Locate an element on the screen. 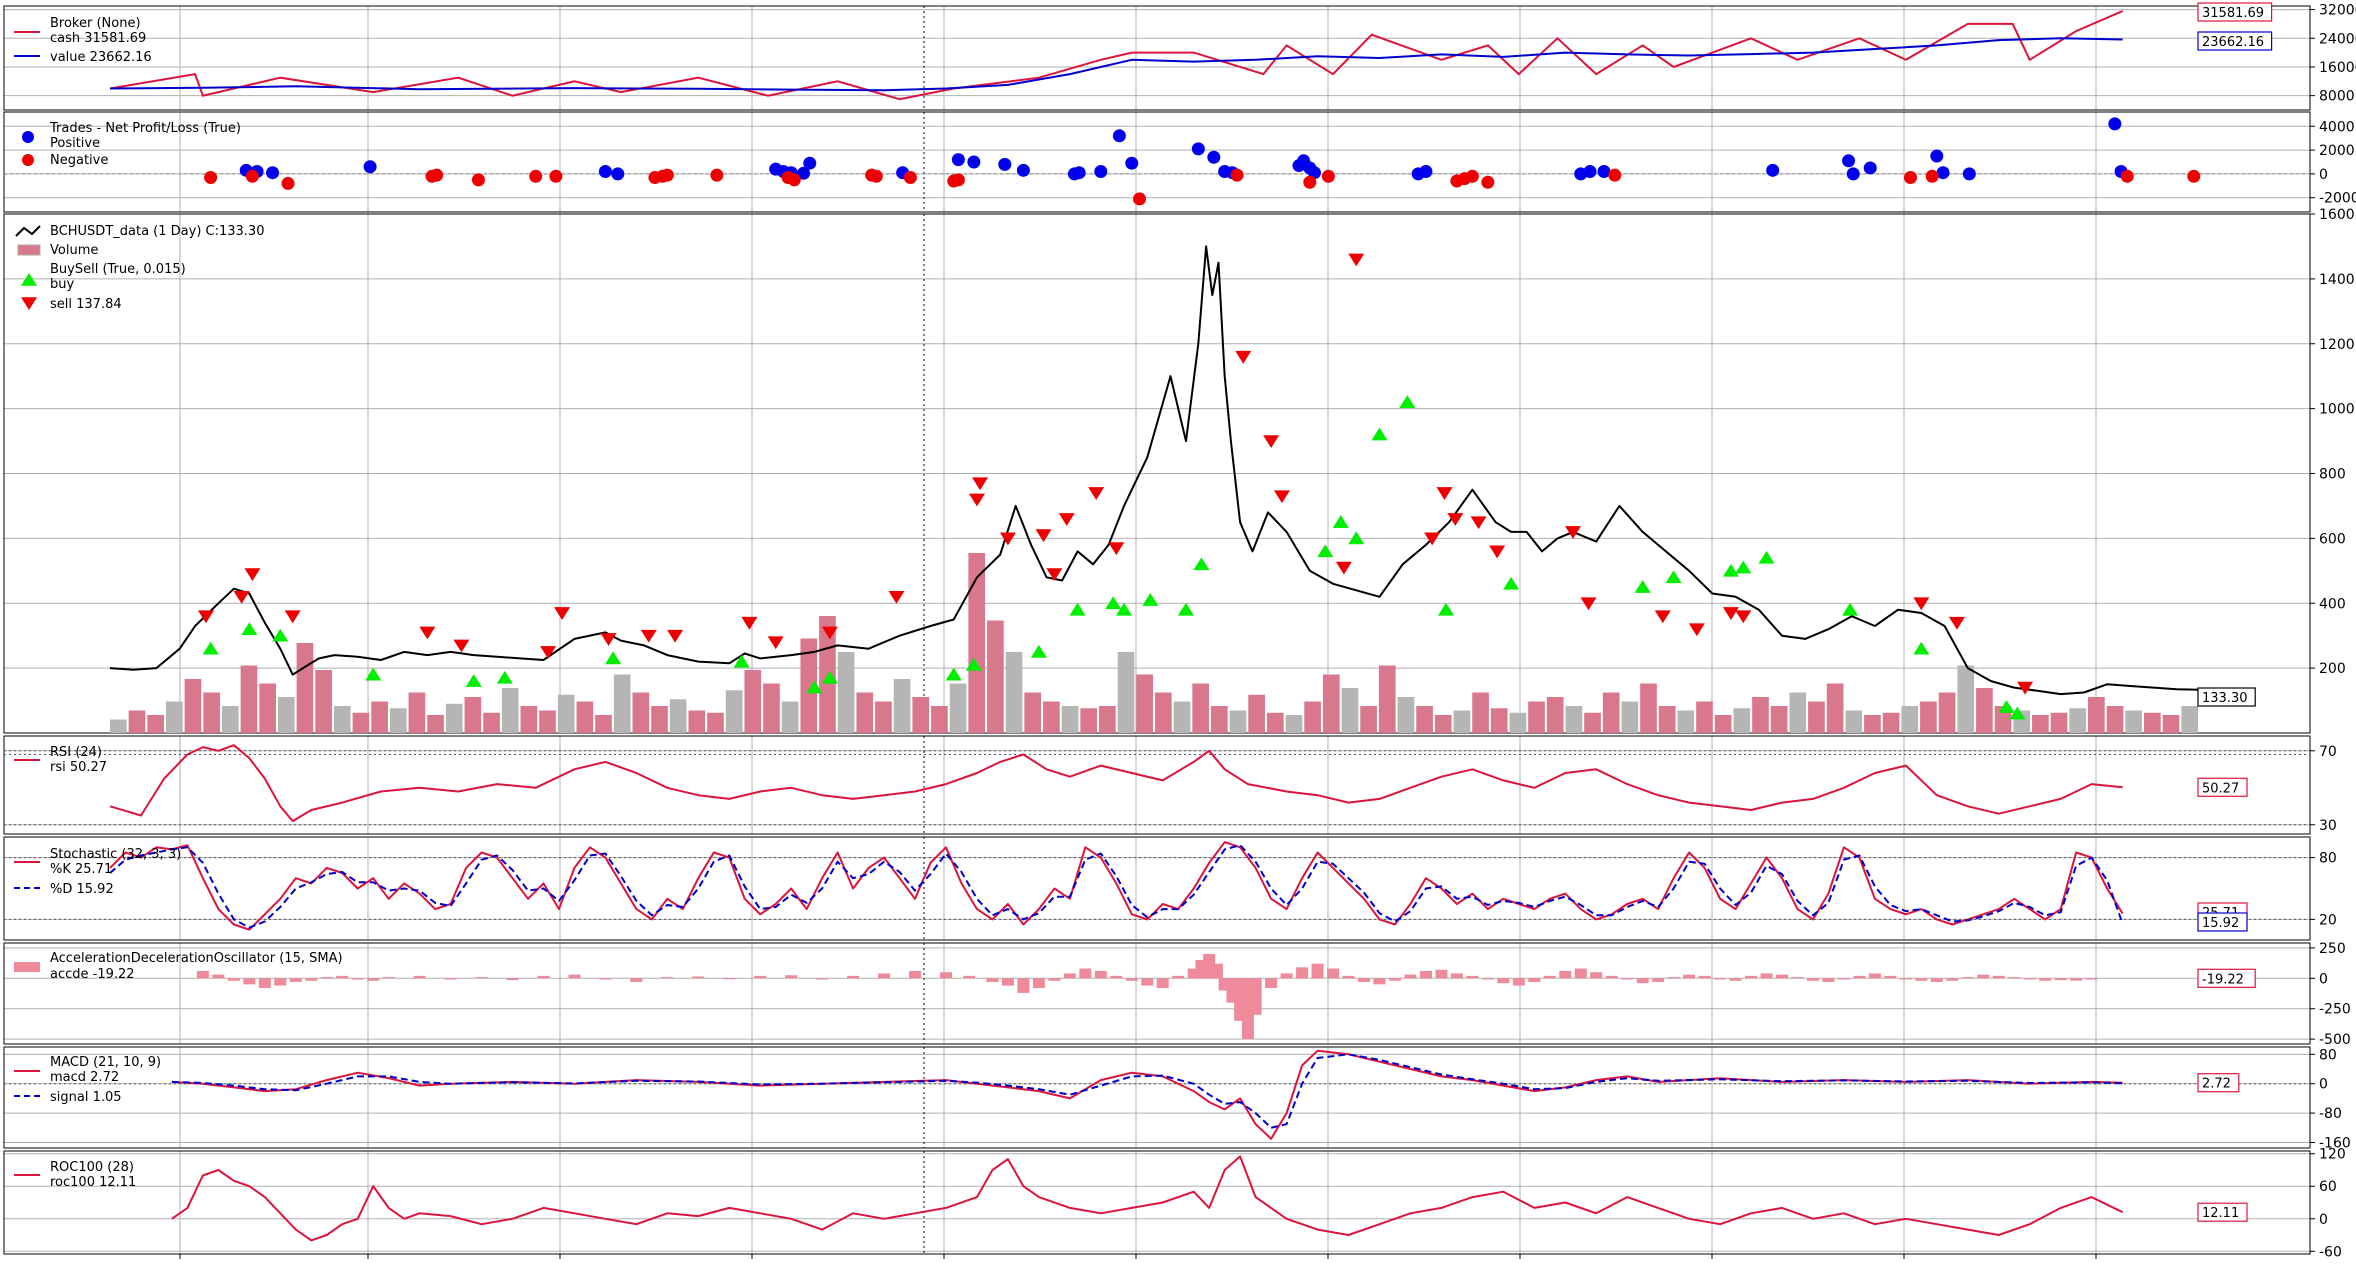  rsi-line is located at coordinates (1116, 783).